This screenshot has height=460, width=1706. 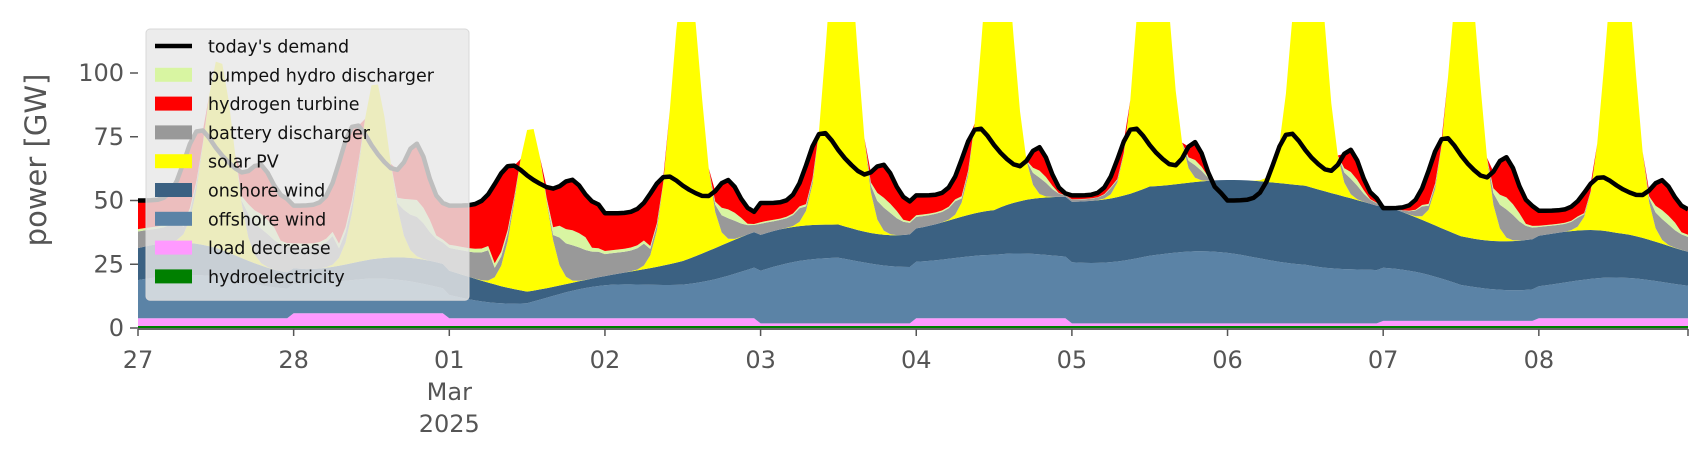 I want to click on legend-label: offshore wind, so click(x=267, y=220).